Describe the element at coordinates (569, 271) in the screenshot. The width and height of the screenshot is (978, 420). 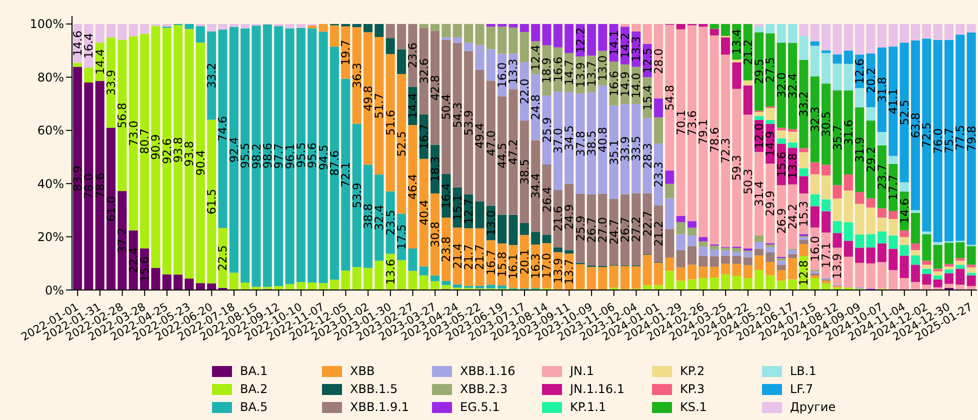
I see `data-label: 13.7` at that location.